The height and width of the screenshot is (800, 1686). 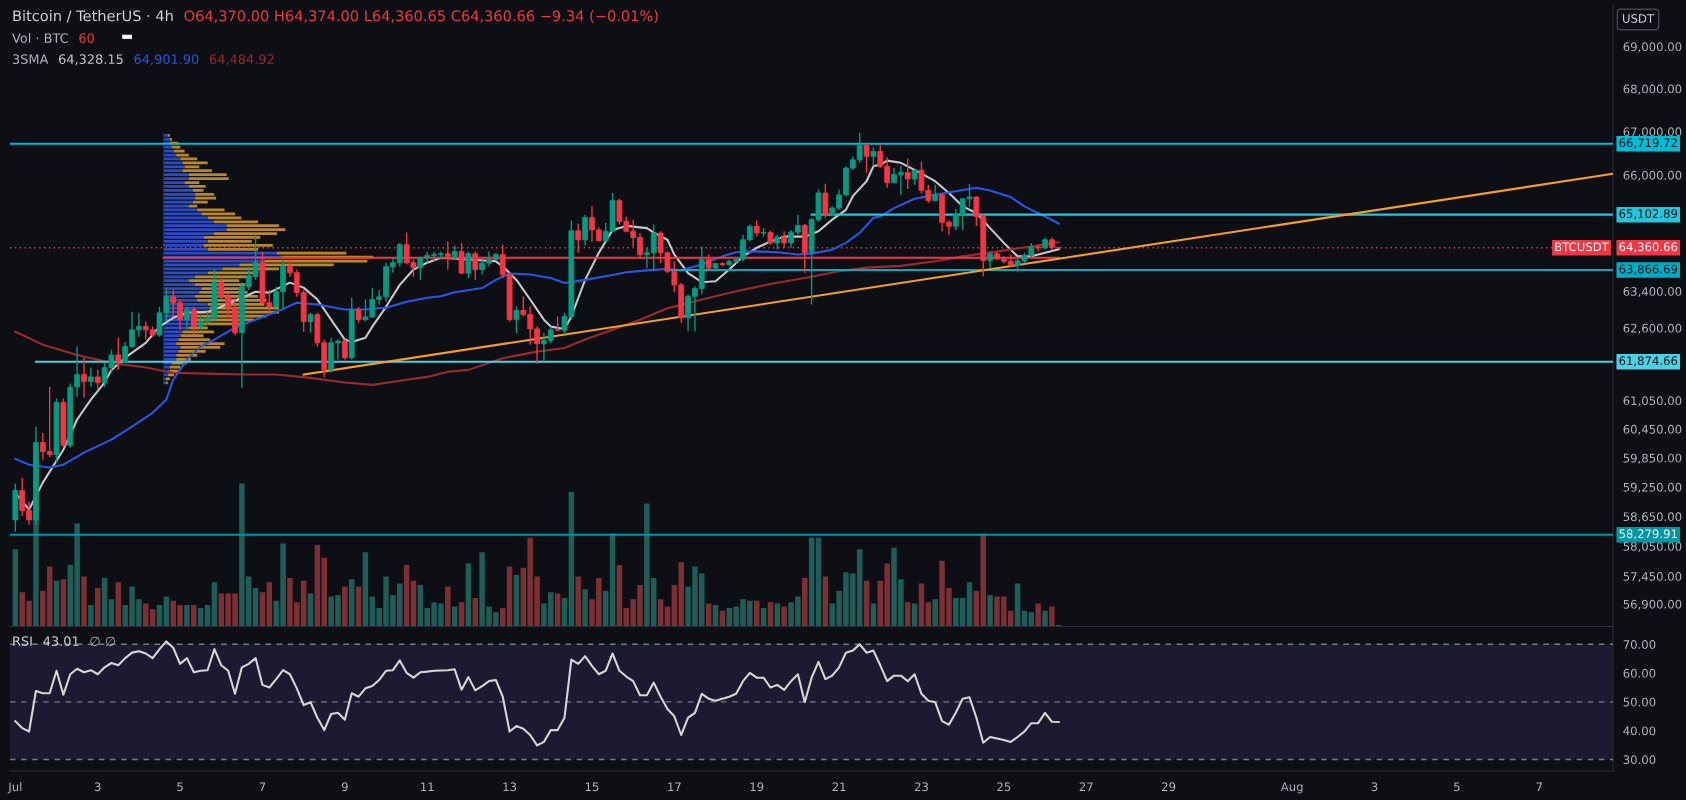 I want to click on y-tick-label: 62,600.00, so click(x=1652, y=328).